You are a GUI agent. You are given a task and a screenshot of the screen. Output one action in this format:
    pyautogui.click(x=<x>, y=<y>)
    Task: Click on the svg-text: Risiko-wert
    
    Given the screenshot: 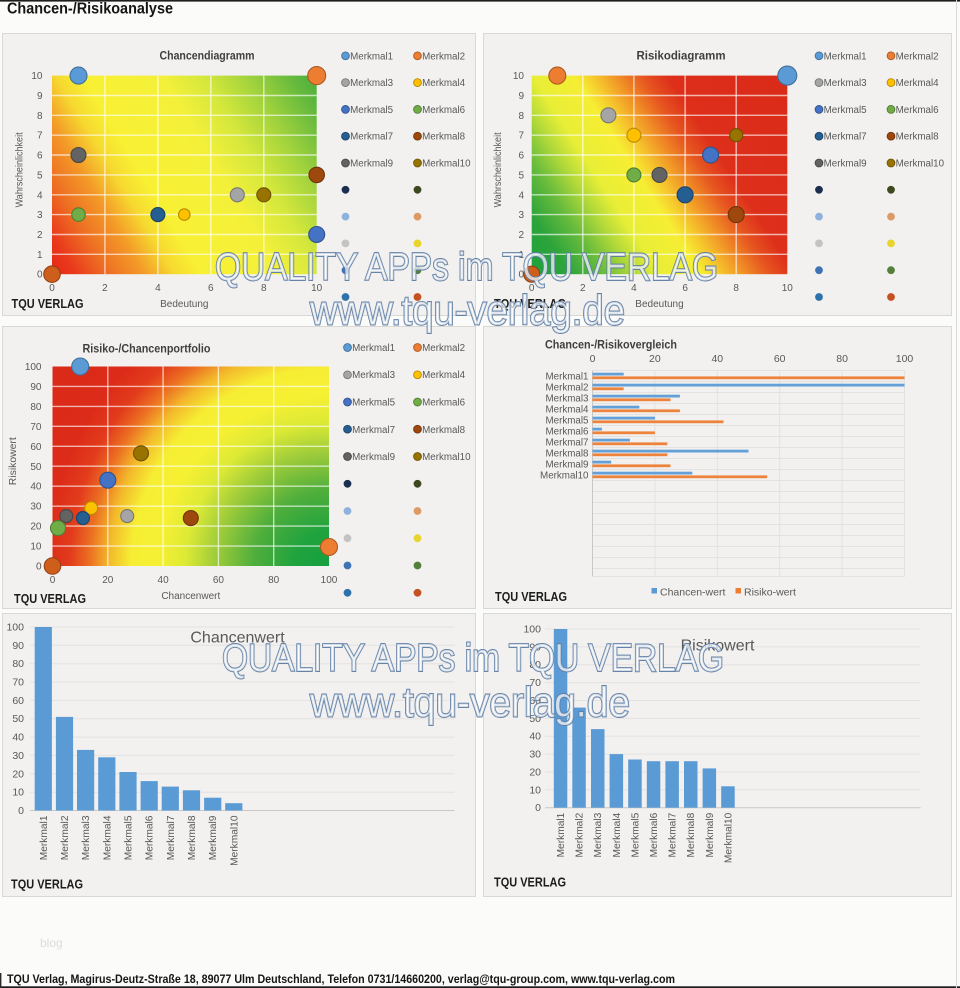 What is the action you would take?
    pyautogui.click(x=770, y=592)
    